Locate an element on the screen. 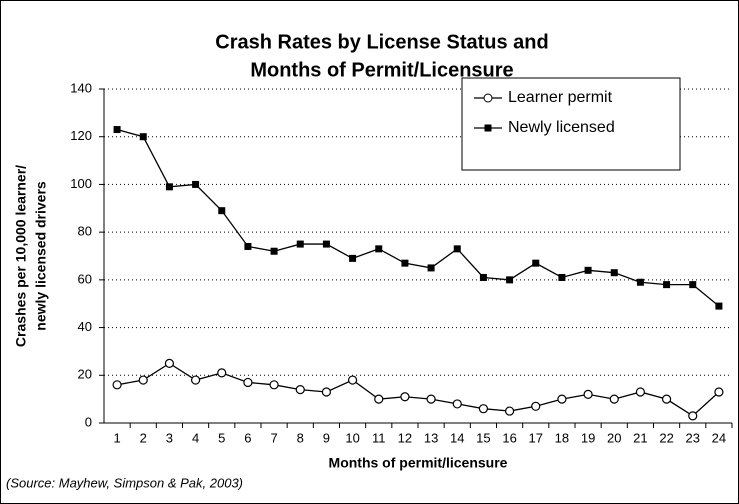  x-tick-label: 2 is located at coordinates (143, 437).